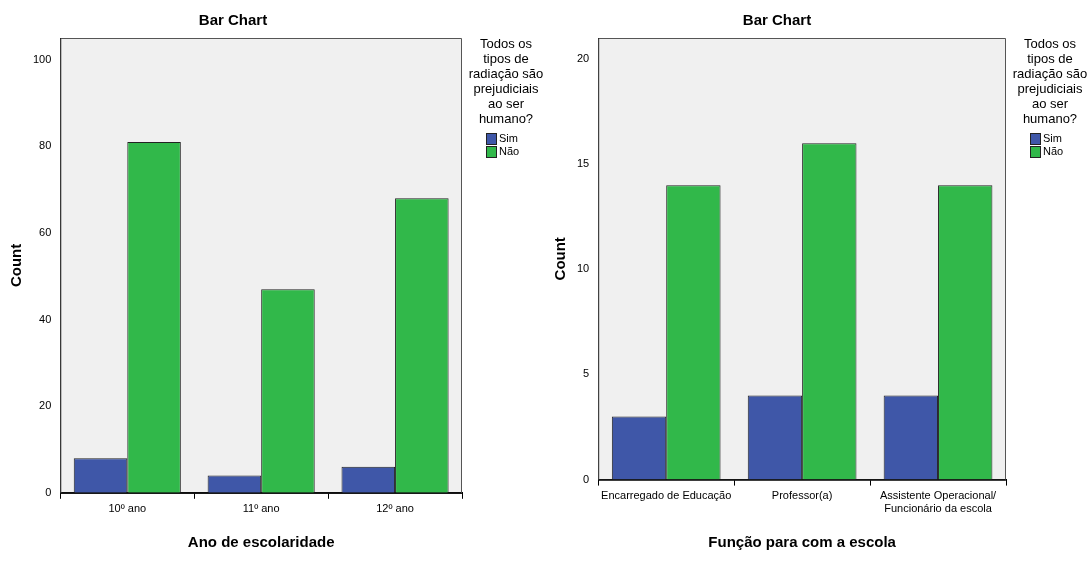  What do you see at coordinates (45, 231) in the screenshot?
I see `y-tick-label: 60` at bounding box center [45, 231].